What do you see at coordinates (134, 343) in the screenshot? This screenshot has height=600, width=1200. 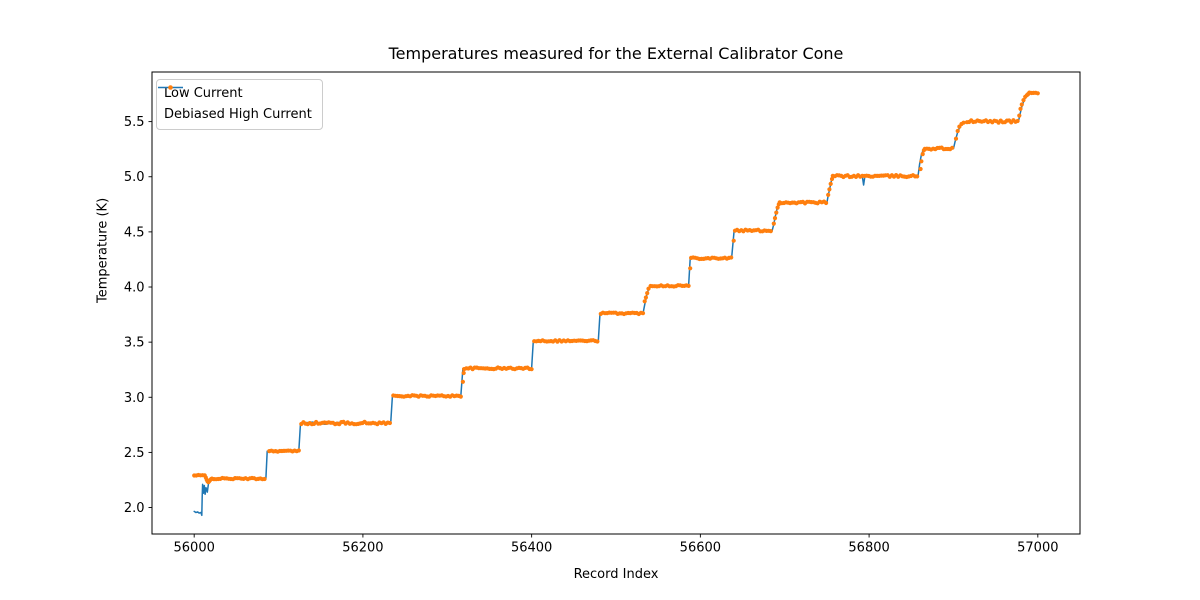 I see `y-tick-label: 3.5` at bounding box center [134, 343].